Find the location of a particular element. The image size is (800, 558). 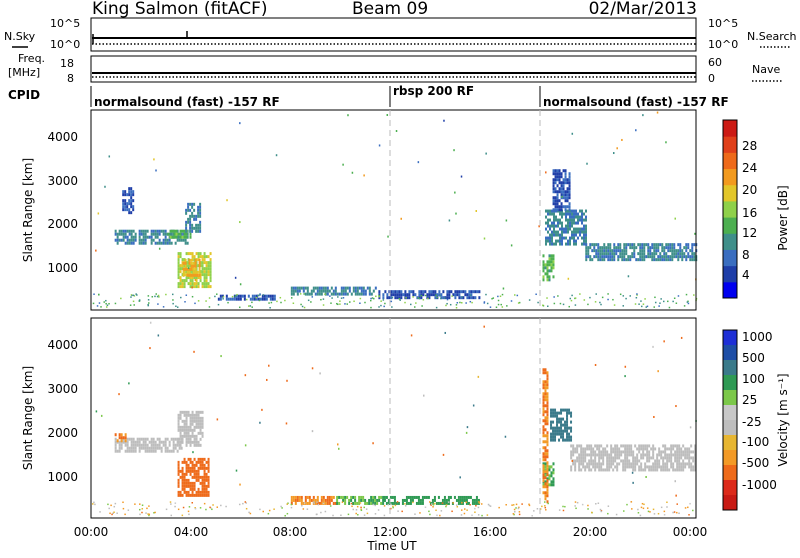

vel-cbar-tick-m100: -100 is located at coordinates (755, 442).